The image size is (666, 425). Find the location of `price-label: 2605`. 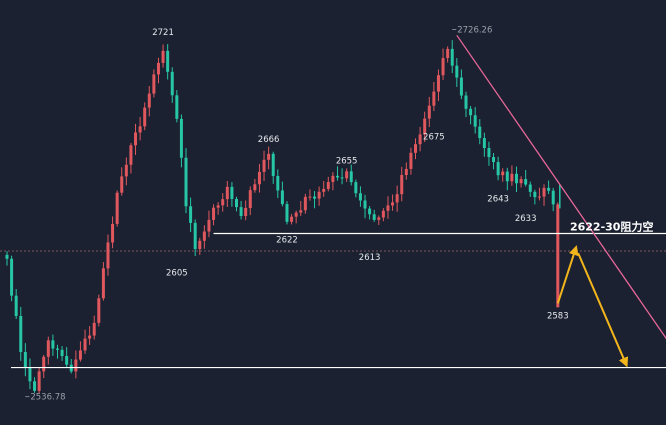

price-label: 2605 is located at coordinates (177, 274).